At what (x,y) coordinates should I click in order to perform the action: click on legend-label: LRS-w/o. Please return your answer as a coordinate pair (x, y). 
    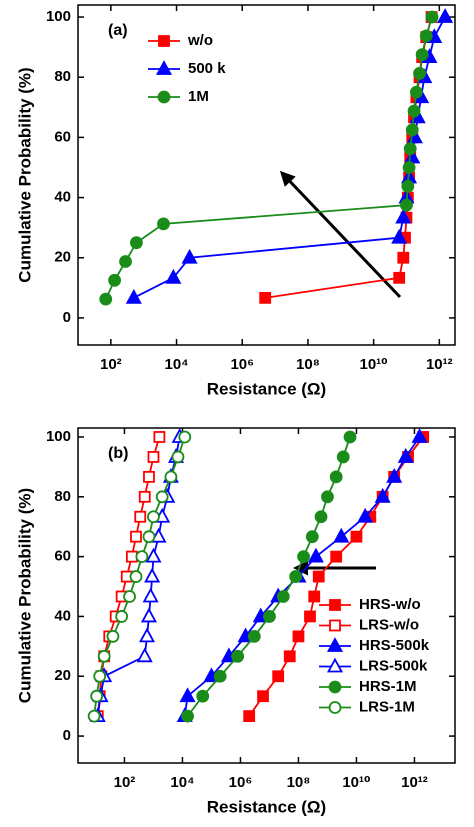
    Looking at the image, I should click on (389, 624).